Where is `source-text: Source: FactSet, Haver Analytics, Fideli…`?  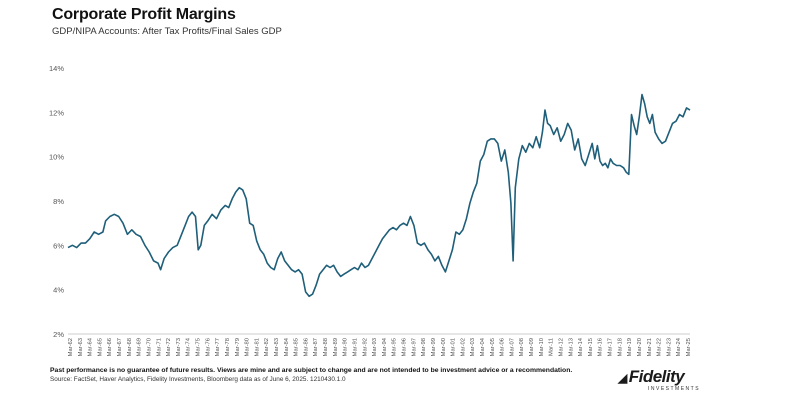 source-text: Source: FactSet, Haver Analytics, Fideli… is located at coordinates (198, 379).